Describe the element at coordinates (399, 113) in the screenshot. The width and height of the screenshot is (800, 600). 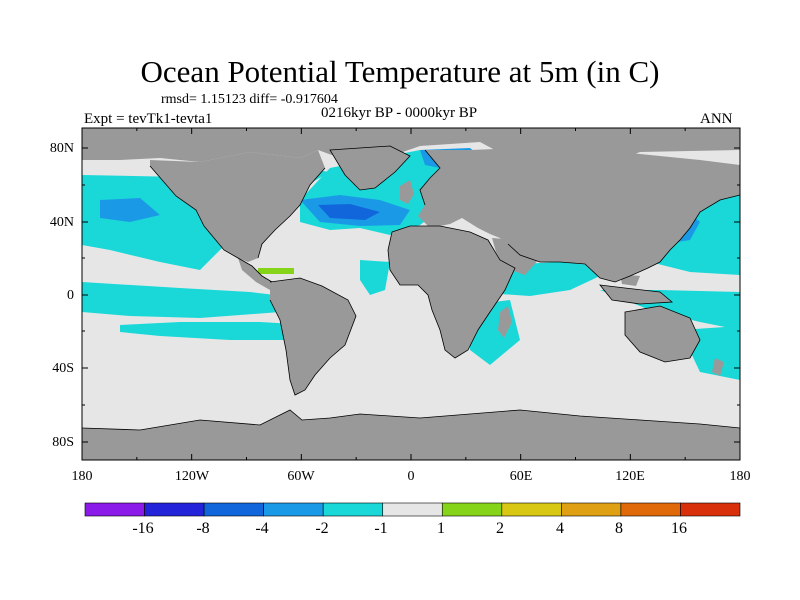
I see `period-text: 0216kyr BP - 0000kyr BP` at that location.